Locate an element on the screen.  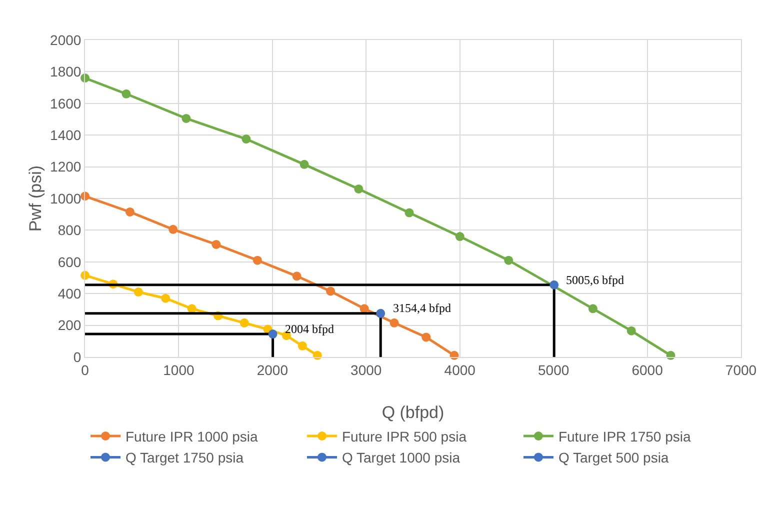
y-tick-label: 0 is located at coordinates (77, 356).